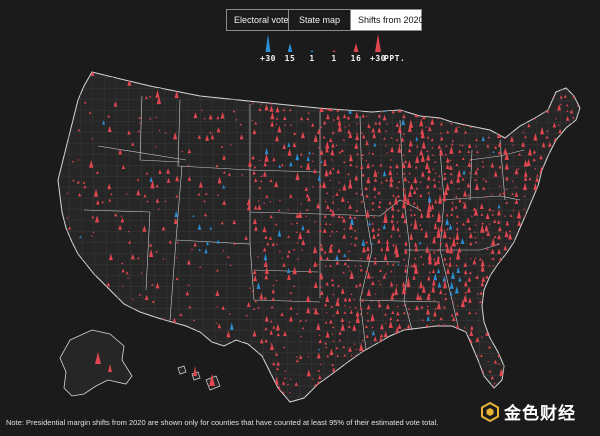  I want to click on legend-label: 16, so click(356, 58).